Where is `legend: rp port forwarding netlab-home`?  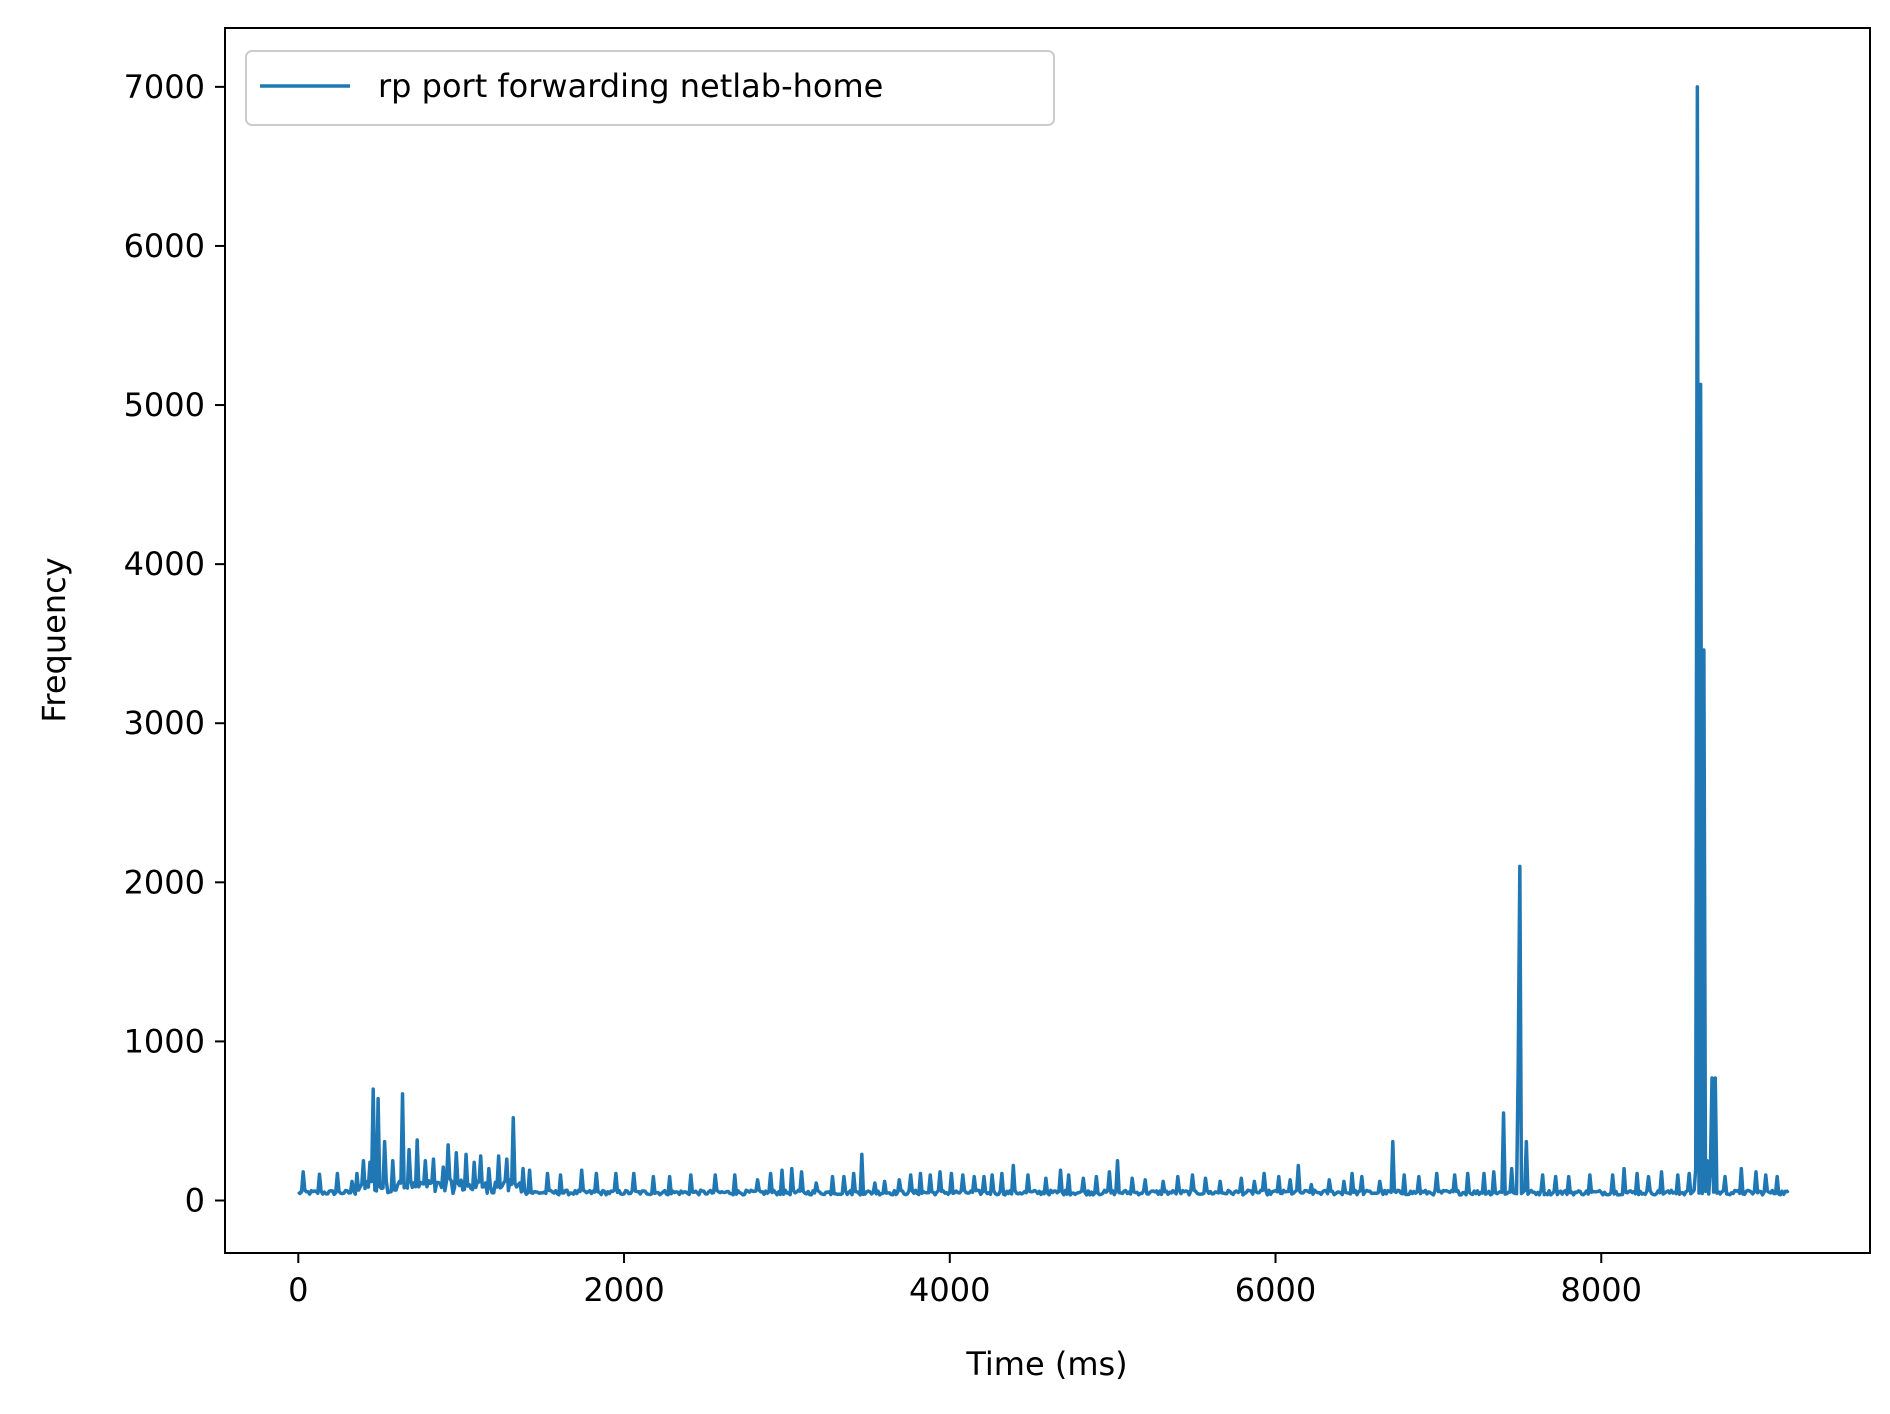 legend: rp port forwarding netlab-home is located at coordinates (650, 88).